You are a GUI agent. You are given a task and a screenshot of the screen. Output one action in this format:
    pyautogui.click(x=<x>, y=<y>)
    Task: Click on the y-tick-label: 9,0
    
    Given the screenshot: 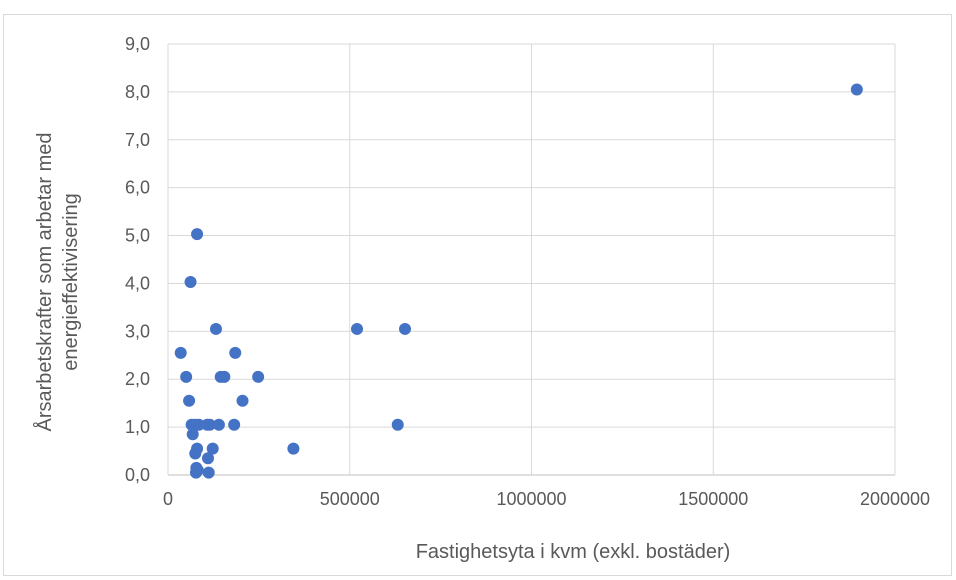 What is the action you would take?
    pyautogui.click(x=137, y=44)
    